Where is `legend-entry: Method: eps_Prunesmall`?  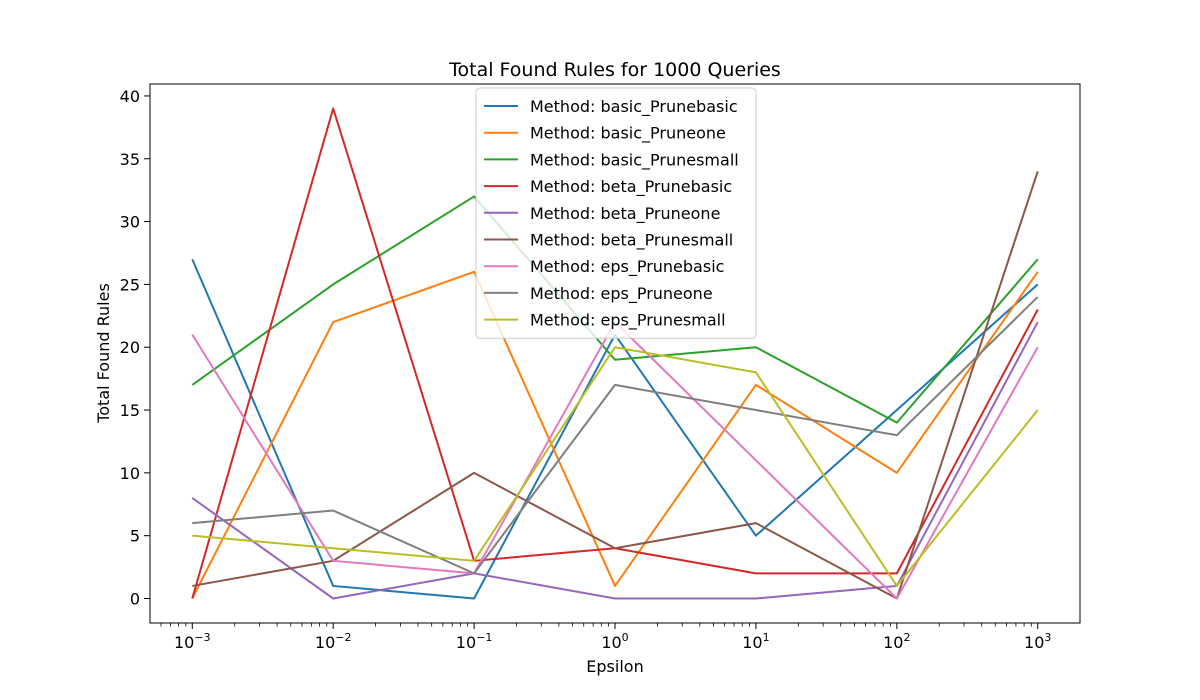
legend-entry: Method: eps_Prunesmall is located at coordinates (628, 321).